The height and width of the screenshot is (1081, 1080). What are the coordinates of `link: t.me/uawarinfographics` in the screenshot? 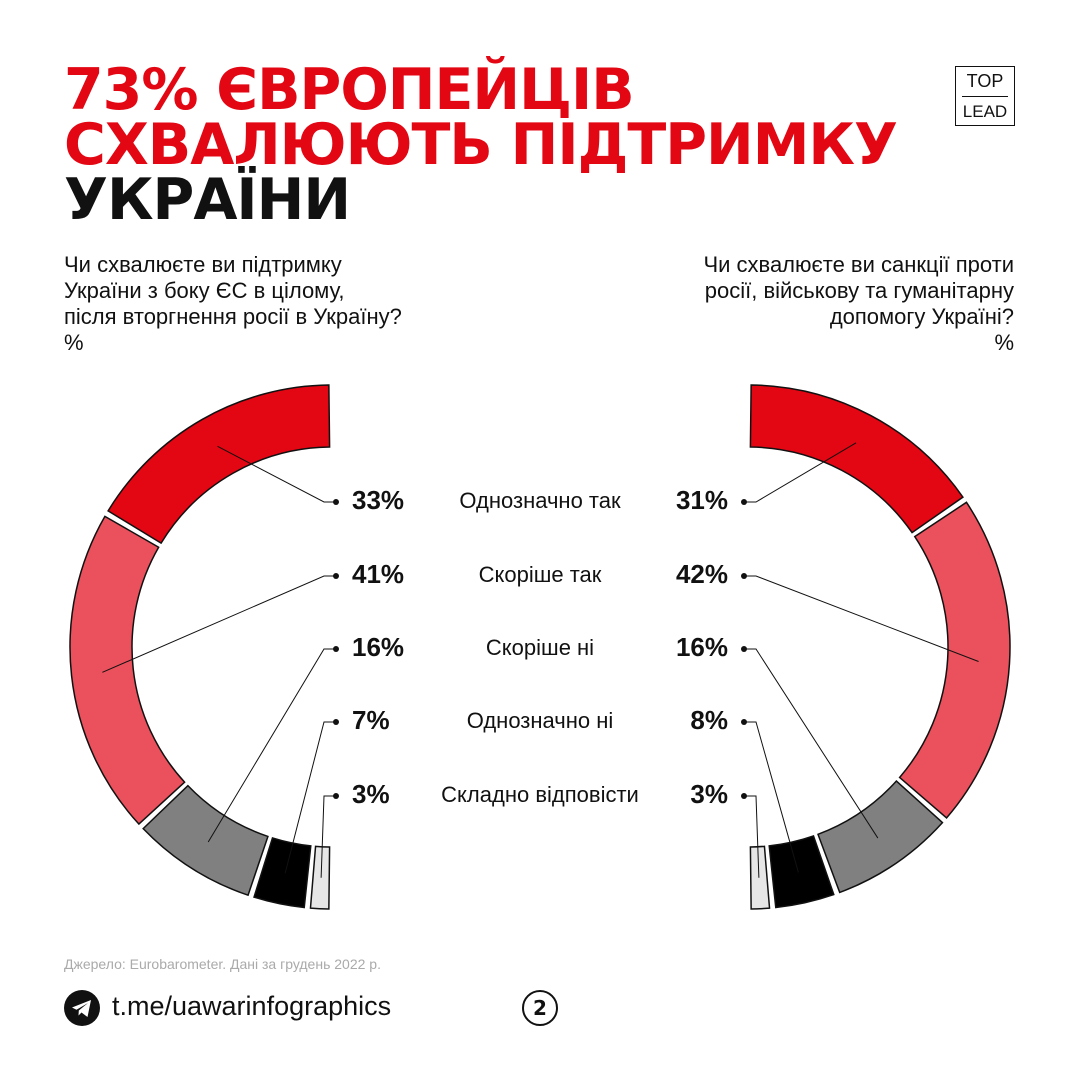 It's located at (252, 1006).